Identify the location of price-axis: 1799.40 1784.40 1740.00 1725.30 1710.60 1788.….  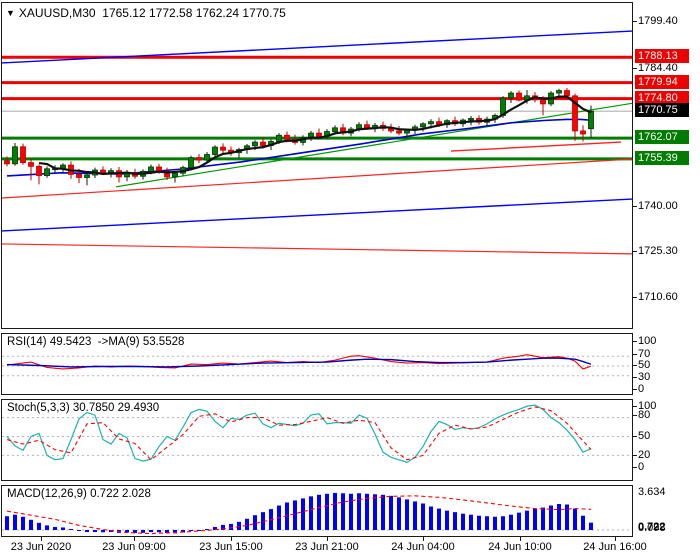
(666, 280).